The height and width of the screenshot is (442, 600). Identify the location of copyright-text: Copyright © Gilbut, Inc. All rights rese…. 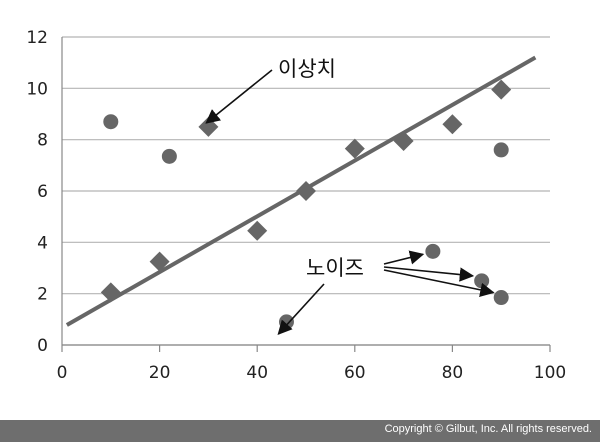
(488, 429).